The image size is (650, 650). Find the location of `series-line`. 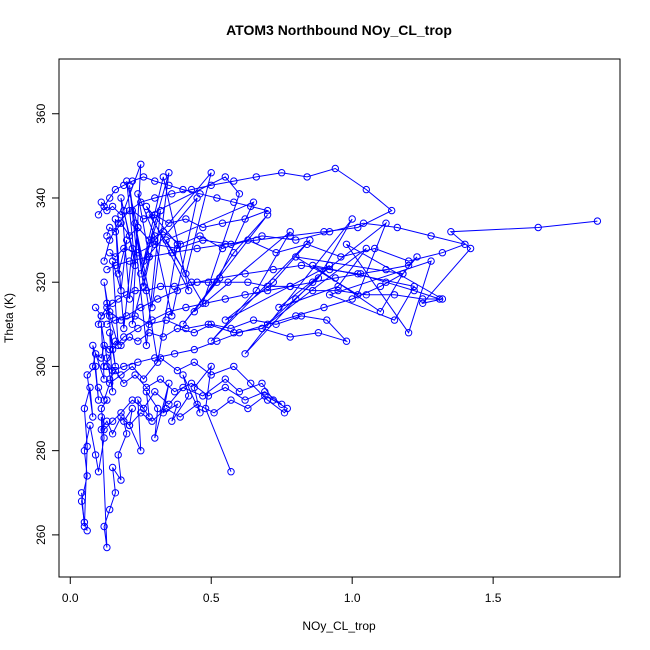

series-line is located at coordinates (260, 314).